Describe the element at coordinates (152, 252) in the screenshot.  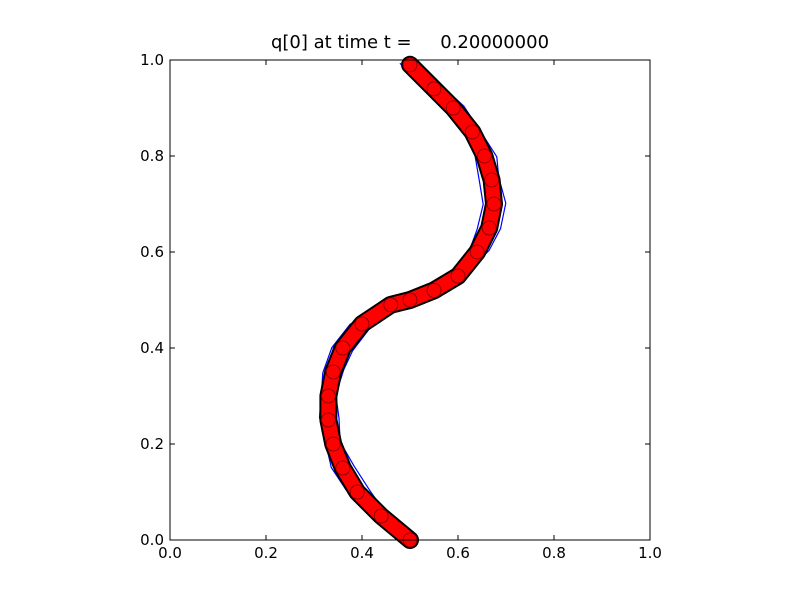
I see `y-tick-label: 0.6` at that location.